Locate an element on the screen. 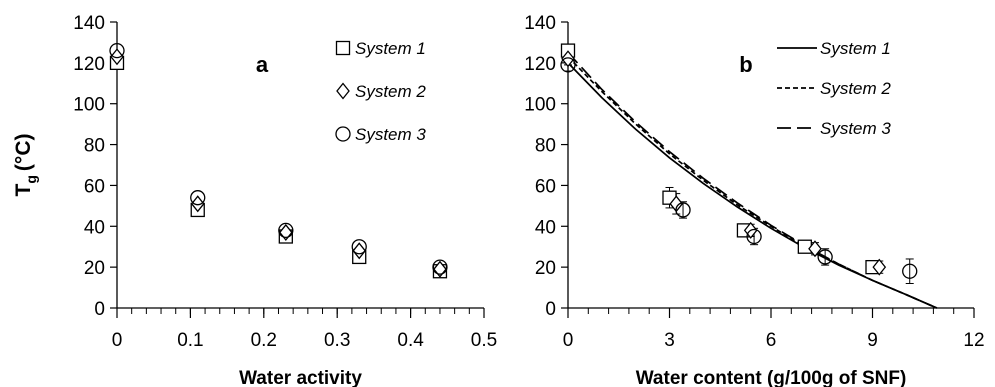 The height and width of the screenshot is (387, 995). x-tick-label: 0.4 is located at coordinates (410, 340).